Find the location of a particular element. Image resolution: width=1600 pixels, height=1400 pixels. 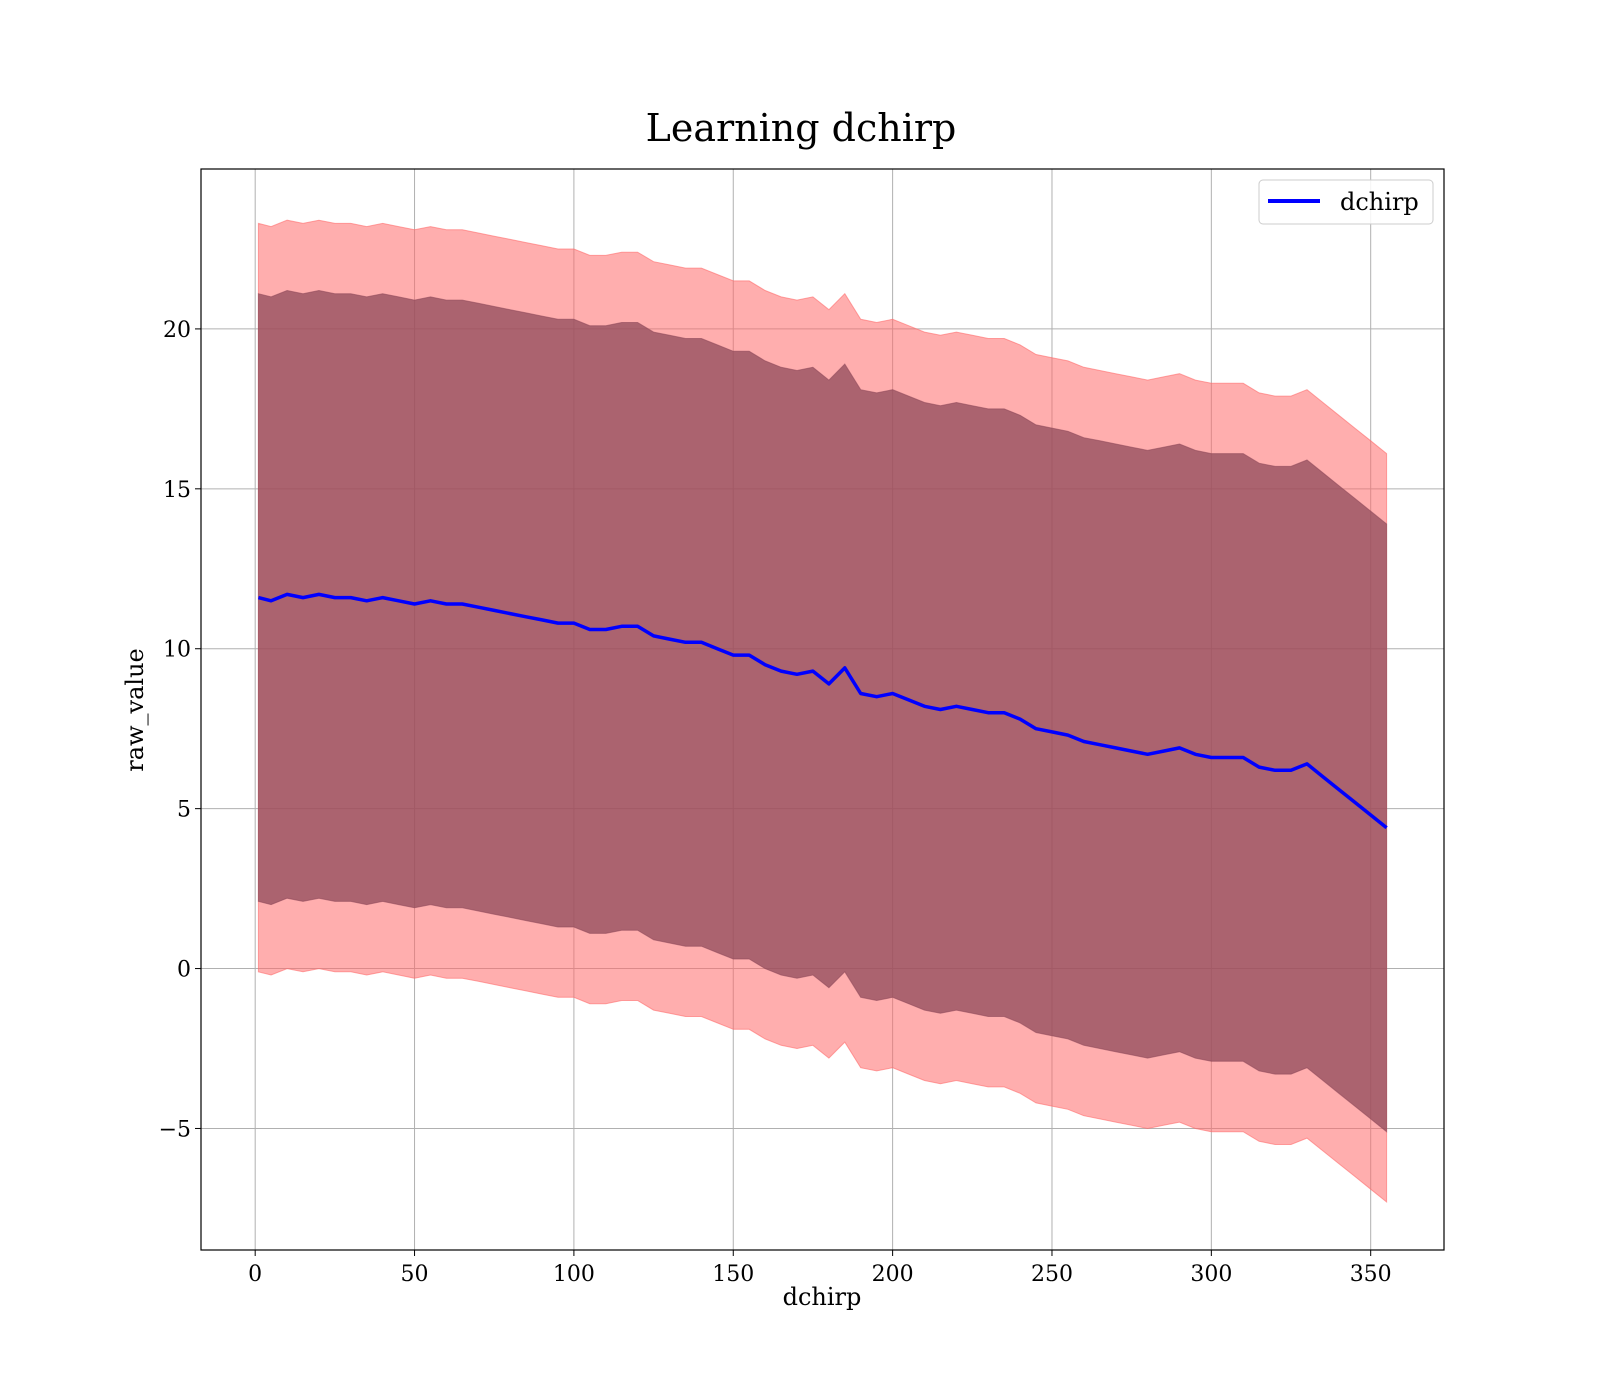

x-tick-label-0: 0 is located at coordinates (255, 1274).